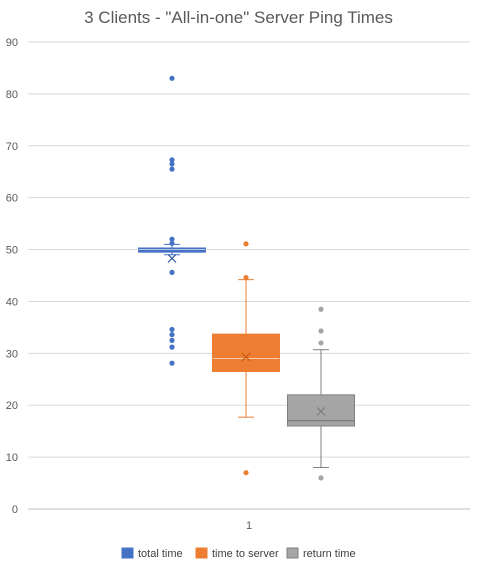 This screenshot has height=574, width=477. I want to click on box-total-time, so click(172, 250).